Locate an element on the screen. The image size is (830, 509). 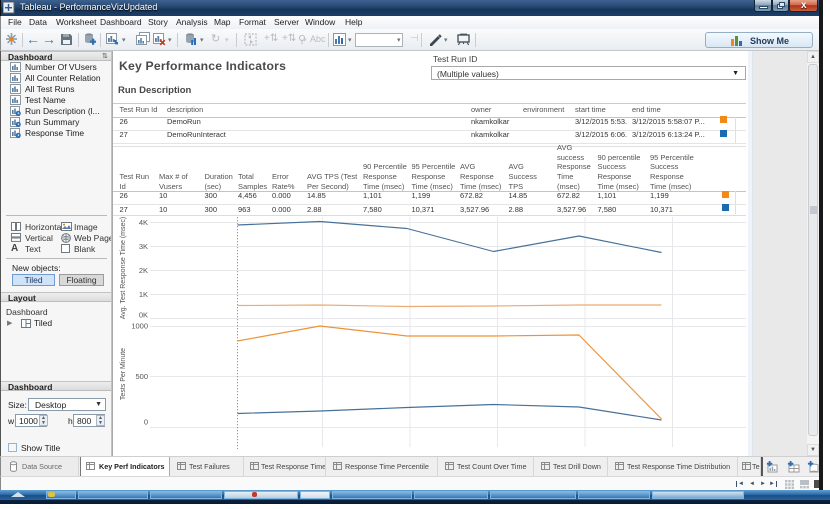
svg-text: 0K is located at coordinates (143, 315).